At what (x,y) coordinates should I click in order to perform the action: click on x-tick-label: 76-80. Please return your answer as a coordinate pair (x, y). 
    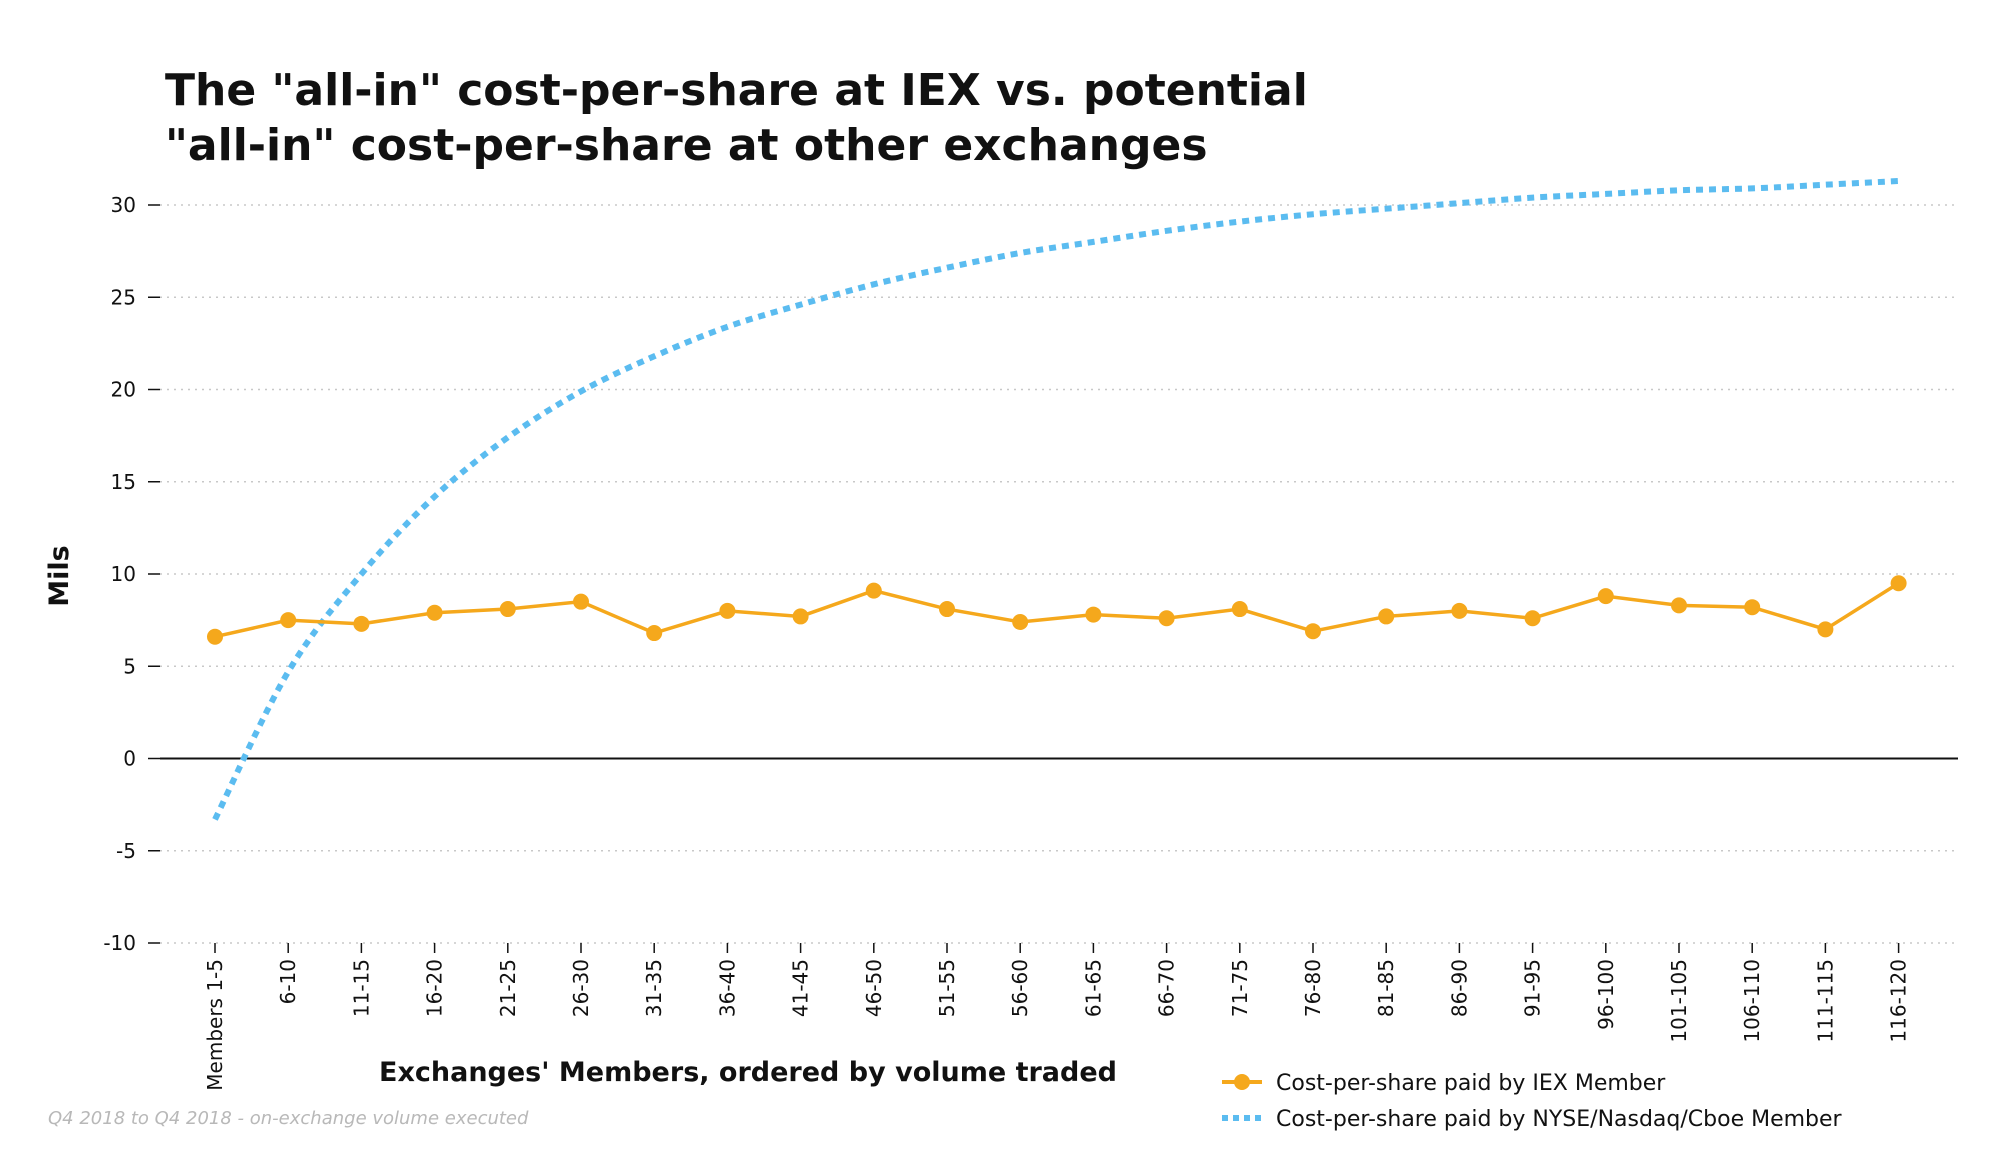
    Looking at the image, I should click on (1313, 988).